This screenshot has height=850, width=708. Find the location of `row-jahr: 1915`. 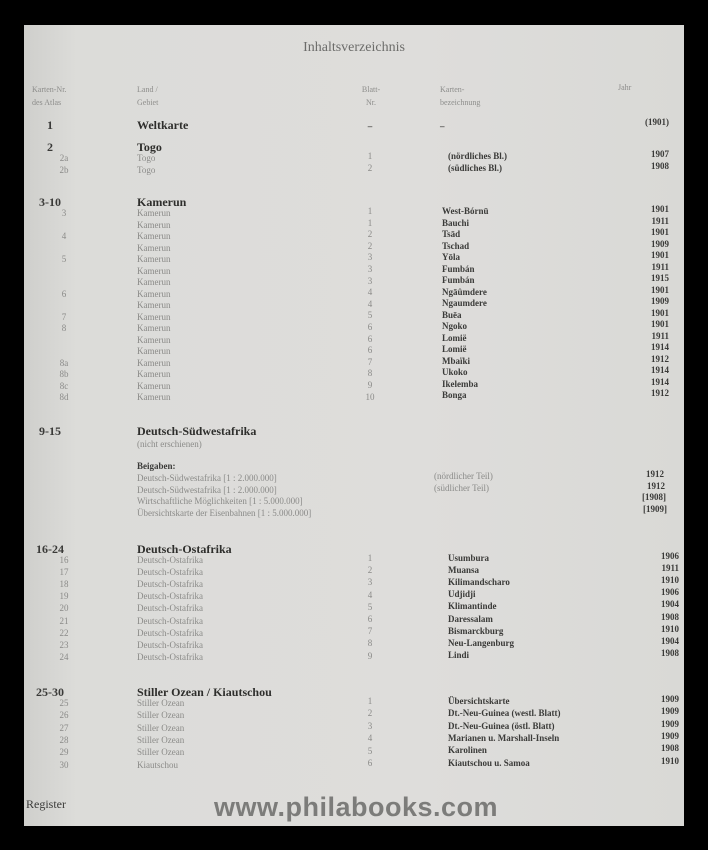

row-jahr: 1915 is located at coordinates (660, 278).